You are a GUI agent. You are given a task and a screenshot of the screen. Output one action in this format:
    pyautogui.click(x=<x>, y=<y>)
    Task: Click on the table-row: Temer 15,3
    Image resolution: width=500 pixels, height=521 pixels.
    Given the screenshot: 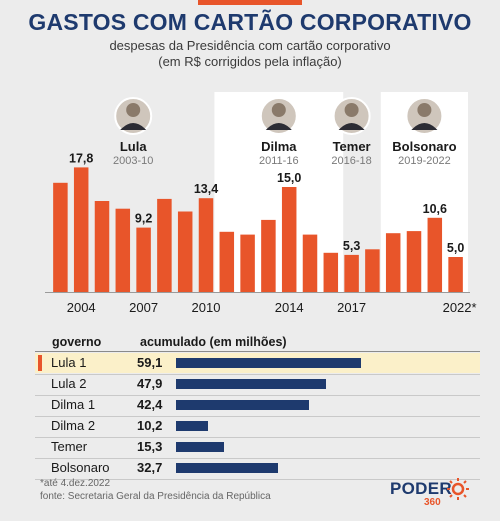 What is the action you would take?
    pyautogui.click(x=257, y=447)
    